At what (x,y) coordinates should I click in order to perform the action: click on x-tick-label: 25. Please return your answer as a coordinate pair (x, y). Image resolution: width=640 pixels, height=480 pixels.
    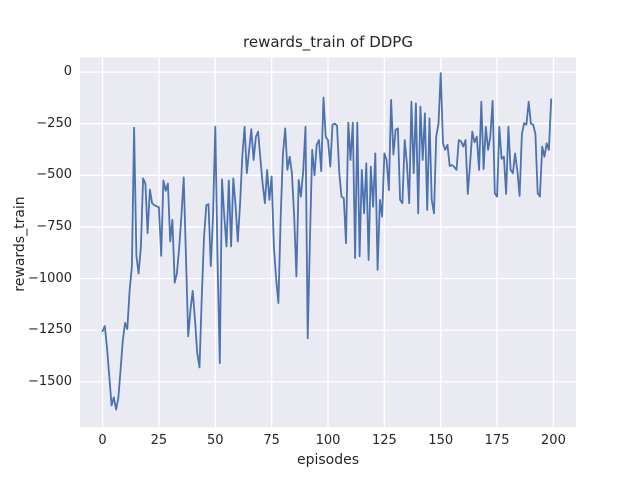
    Looking at the image, I should click on (159, 440).